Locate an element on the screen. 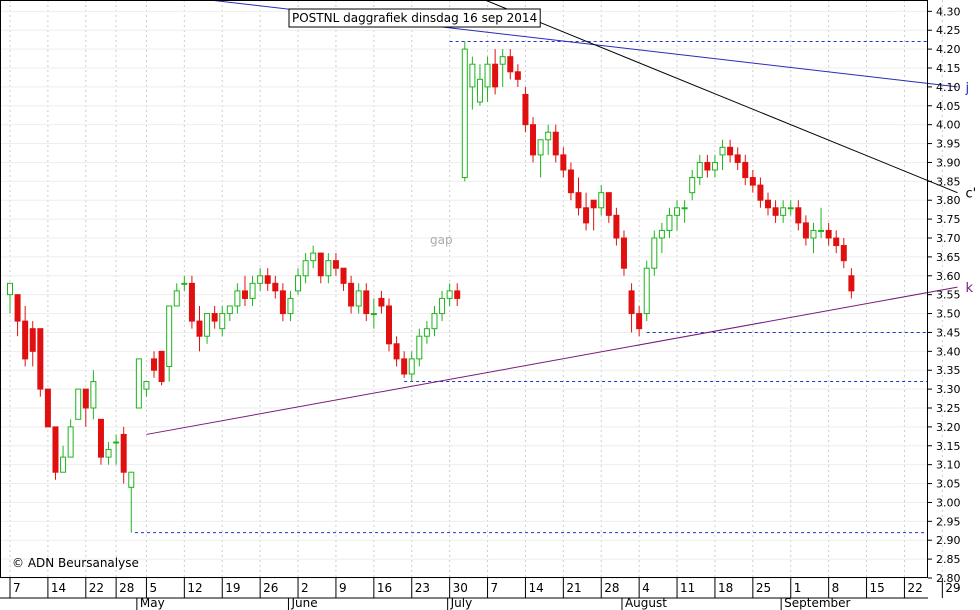 The height and width of the screenshot is (610, 980). y-tick-label: 3.80 is located at coordinates (948, 200).